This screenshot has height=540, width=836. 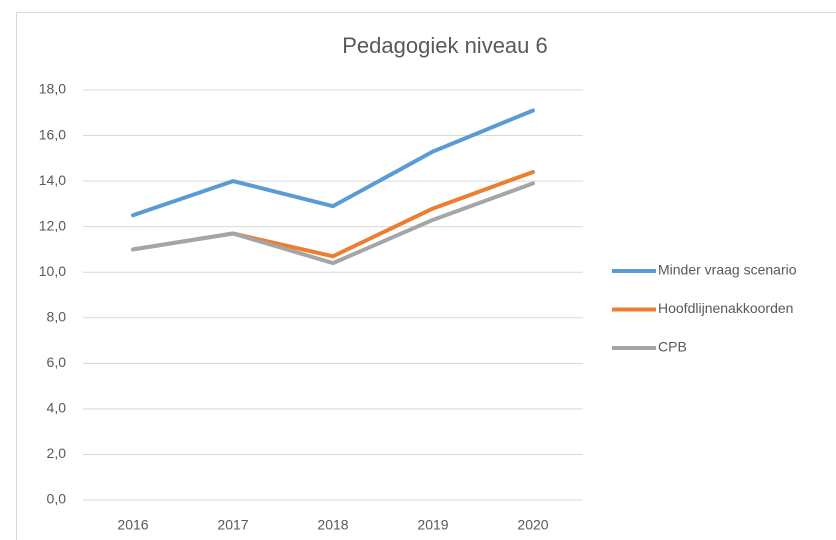 I want to click on x-tick-label: 2017, so click(x=232, y=525).